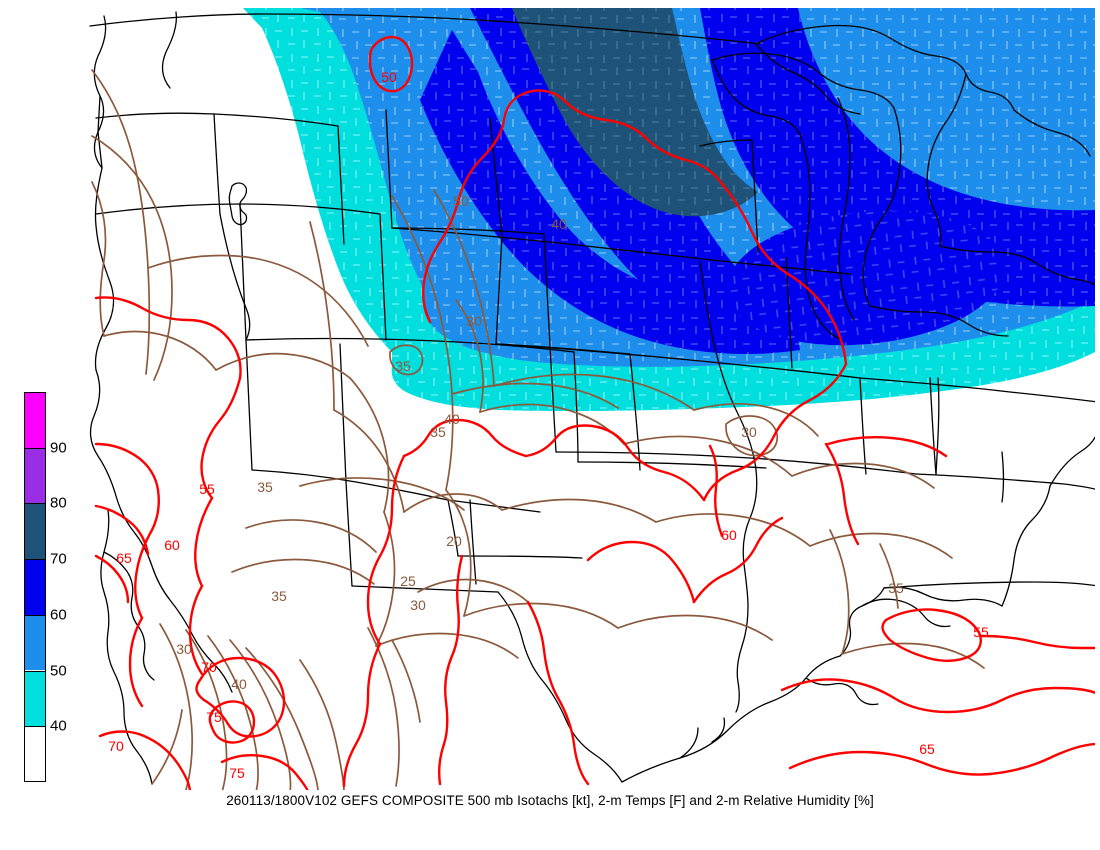  Describe the element at coordinates (58, 448) in the screenshot. I see `colorbar-tick-label-90: 90` at that location.